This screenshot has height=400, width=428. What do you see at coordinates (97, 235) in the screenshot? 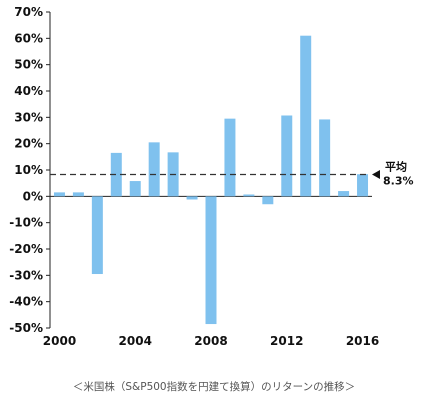
I see `bar-2002` at bounding box center [97, 235].